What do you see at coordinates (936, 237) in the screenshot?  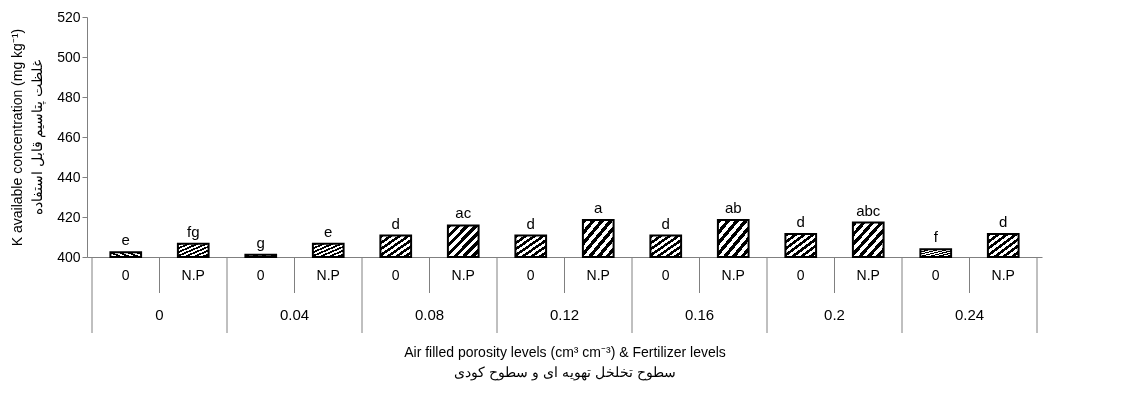 I see `data-label: f` at bounding box center [936, 237].